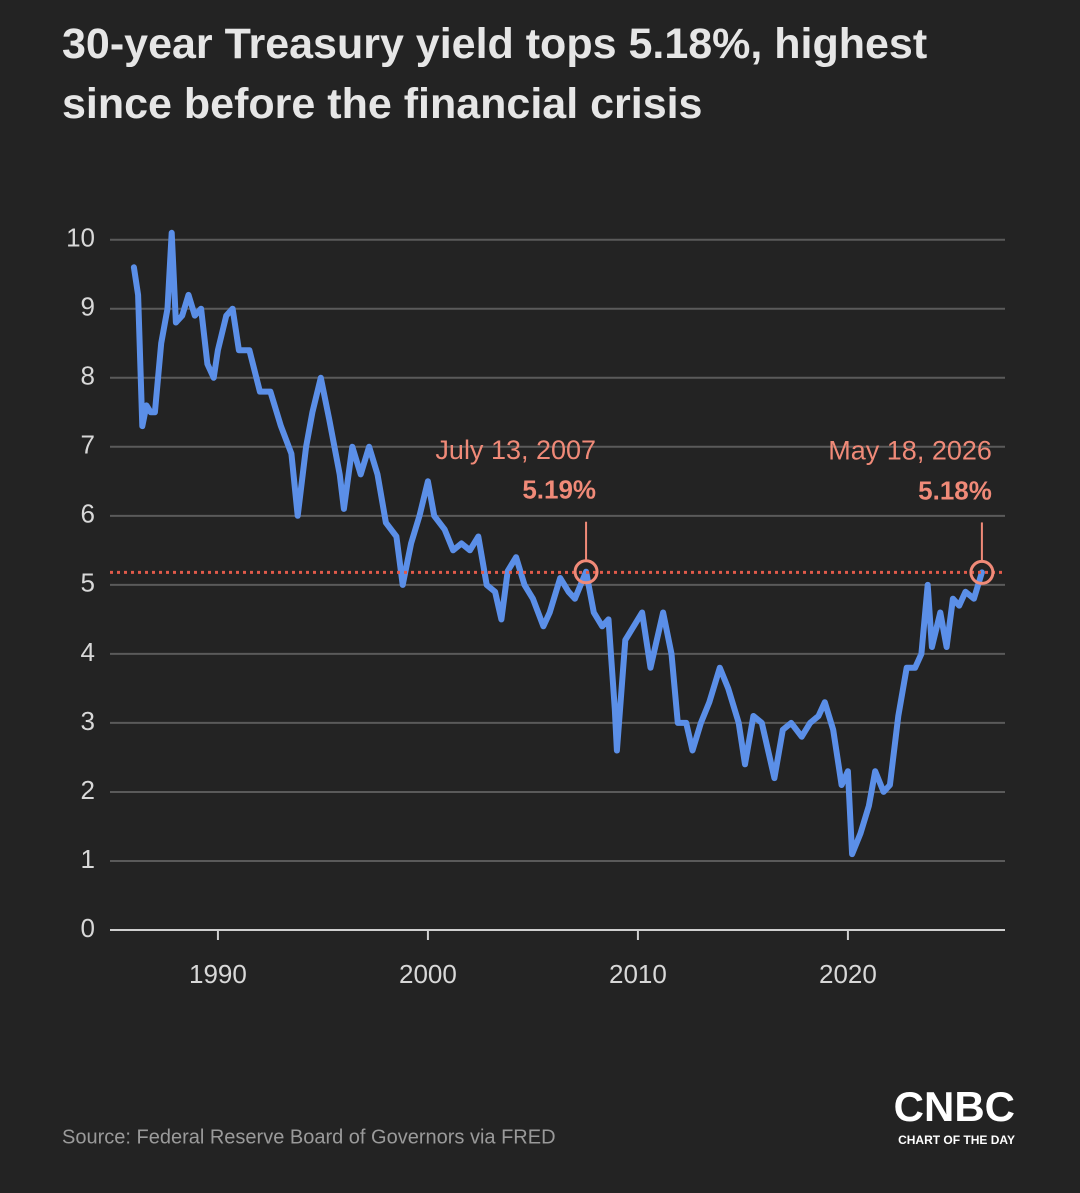  What do you see at coordinates (955, 490) in the screenshot?
I see `annotation-value: 5.18%` at bounding box center [955, 490].